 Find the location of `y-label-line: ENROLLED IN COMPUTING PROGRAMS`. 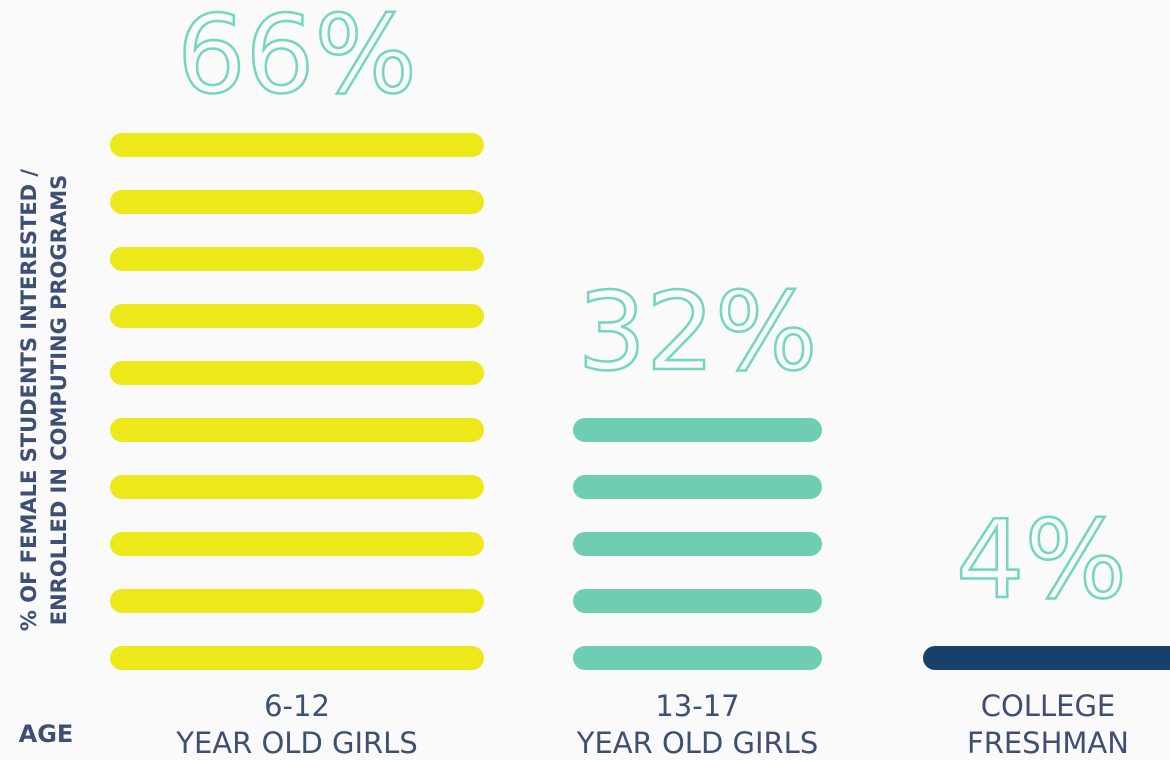

y-label-line: ENROLLED IN COMPUTING PROGRAMS is located at coordinates (59, 400).